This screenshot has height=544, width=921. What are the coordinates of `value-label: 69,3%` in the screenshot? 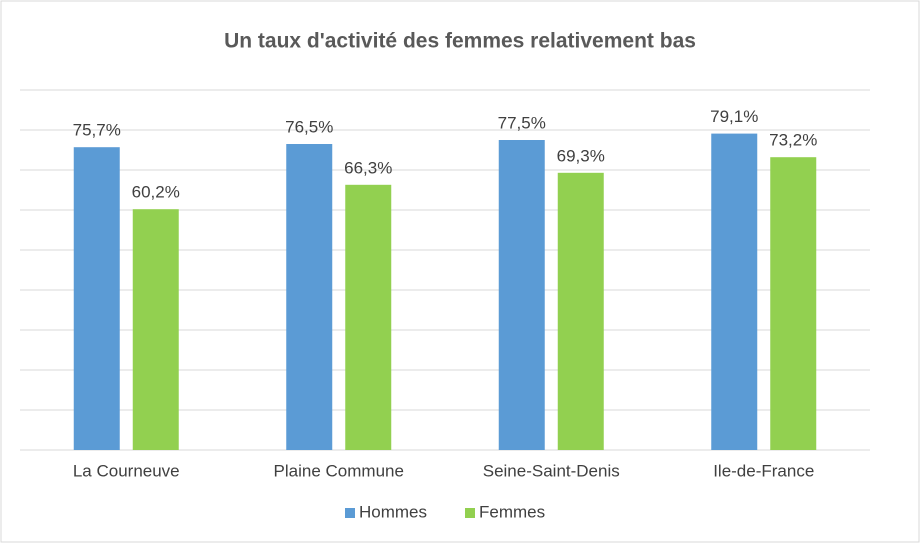 It's located at (581, 155).